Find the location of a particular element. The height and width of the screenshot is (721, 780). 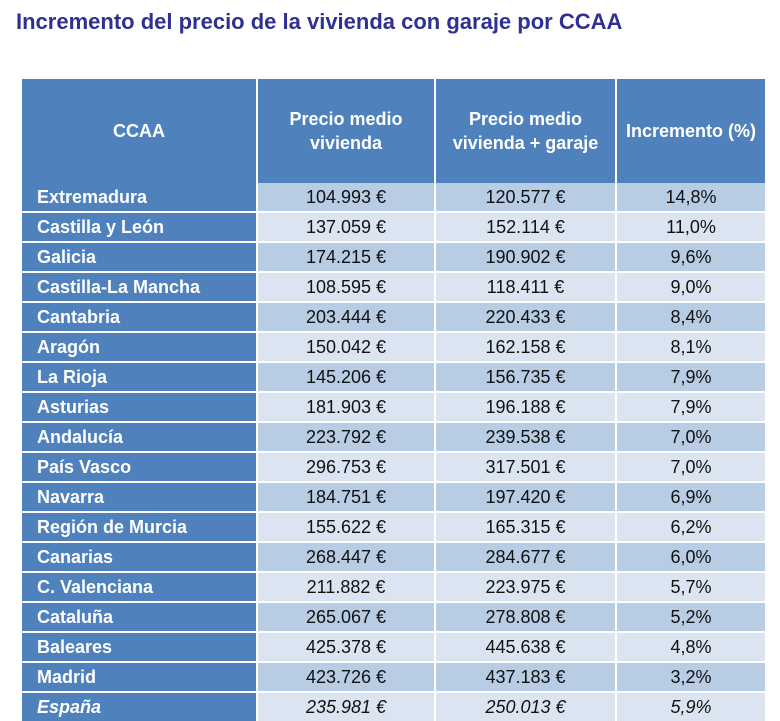

header-ccaa: CCAA is located at coordinates (140, 131).